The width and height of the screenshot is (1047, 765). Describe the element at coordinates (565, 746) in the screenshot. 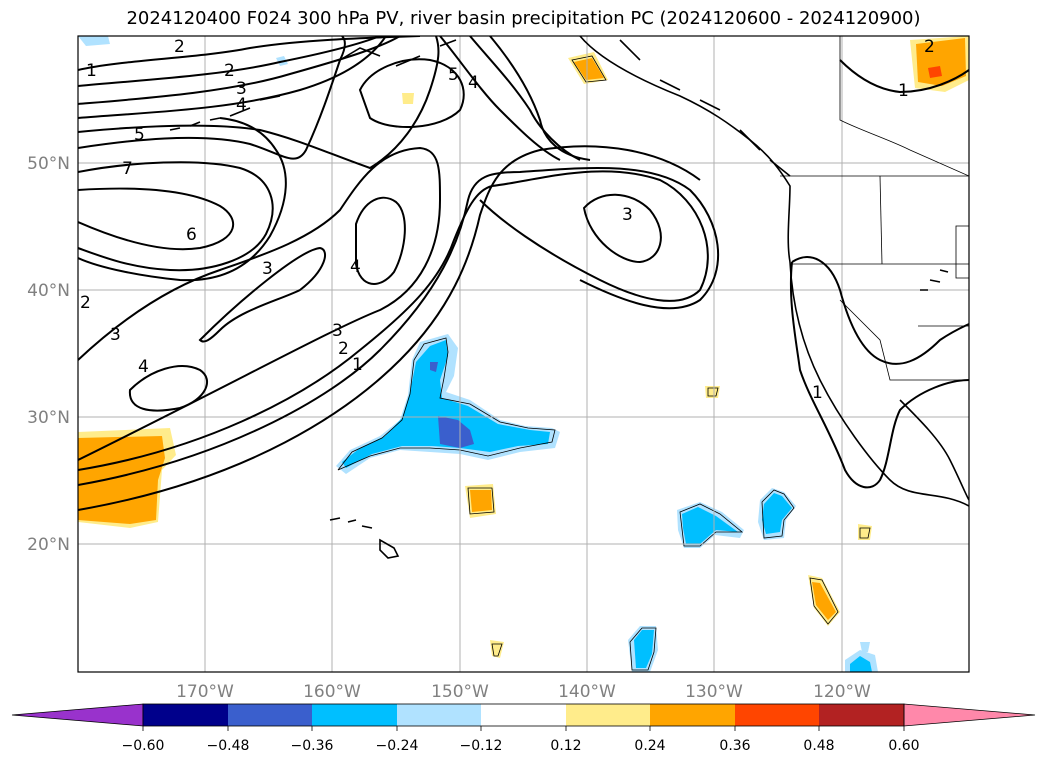

I see `colorbar-label: 0.12` at that location.